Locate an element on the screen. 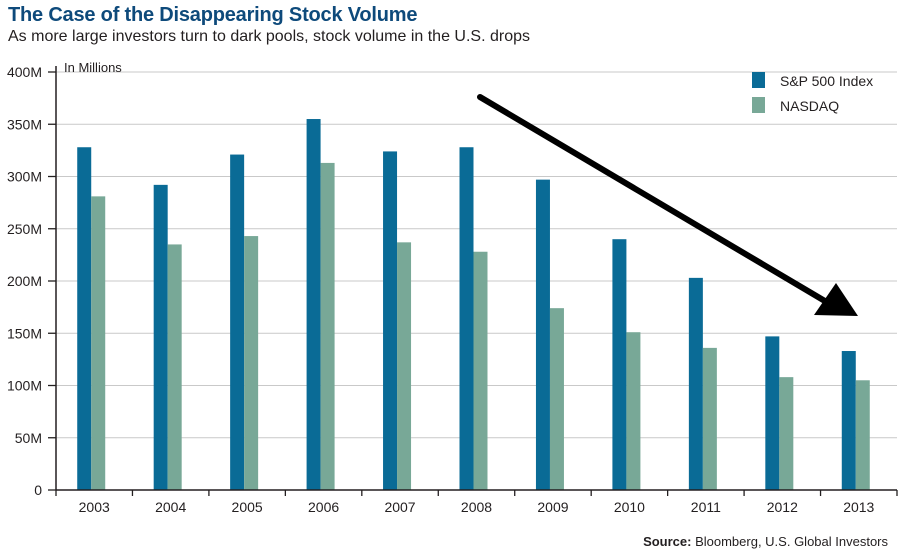 This screenshot has height=555, width=900. y-tick-label: 200M is located at coordinates (24, 281).